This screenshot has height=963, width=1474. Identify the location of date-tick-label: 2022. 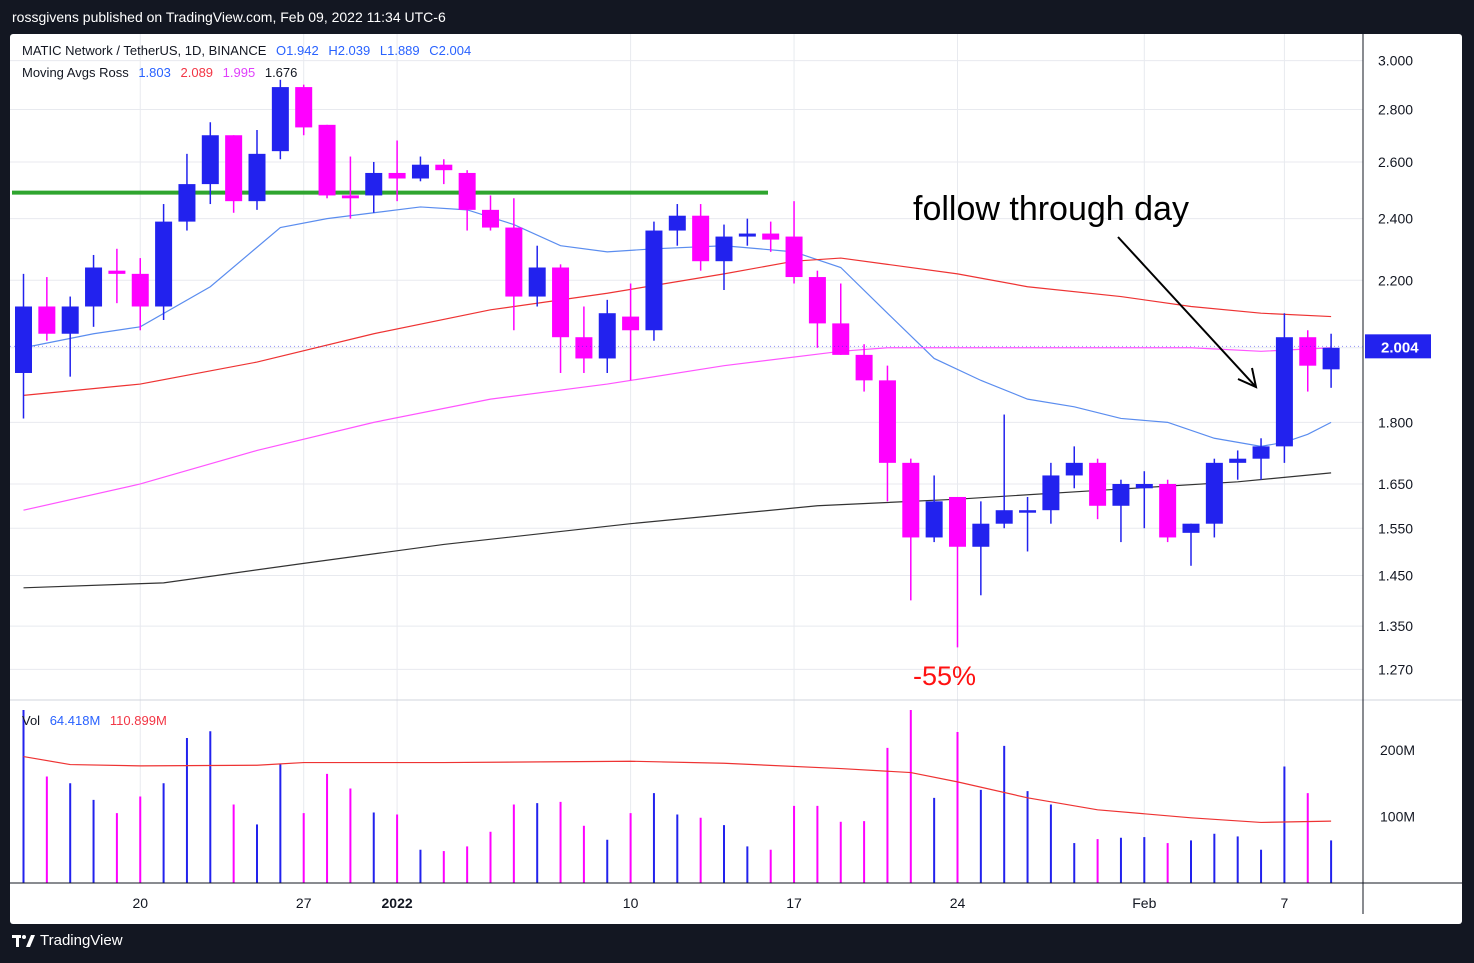
(397, 903).